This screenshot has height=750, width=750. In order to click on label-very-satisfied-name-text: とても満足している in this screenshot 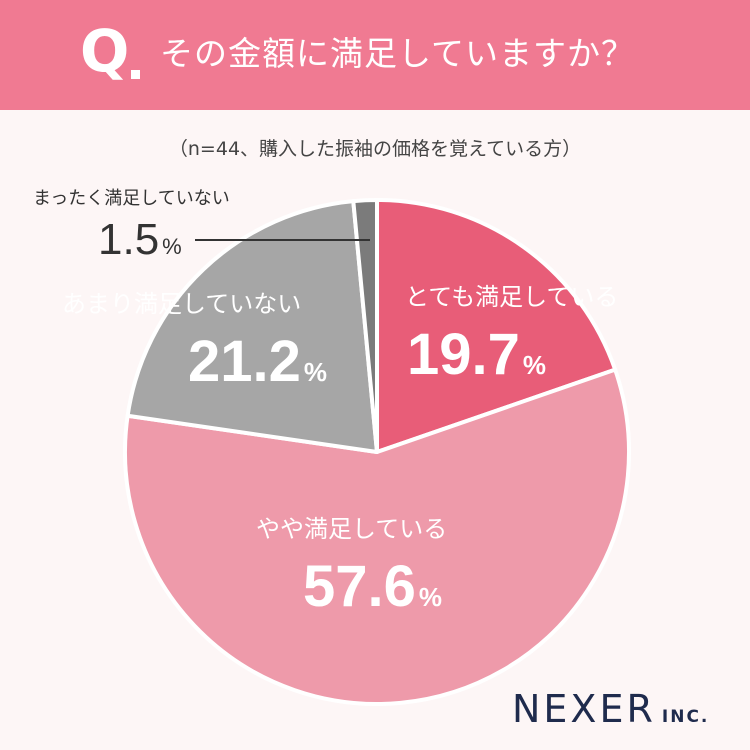, I will do `click(512, 297)`.